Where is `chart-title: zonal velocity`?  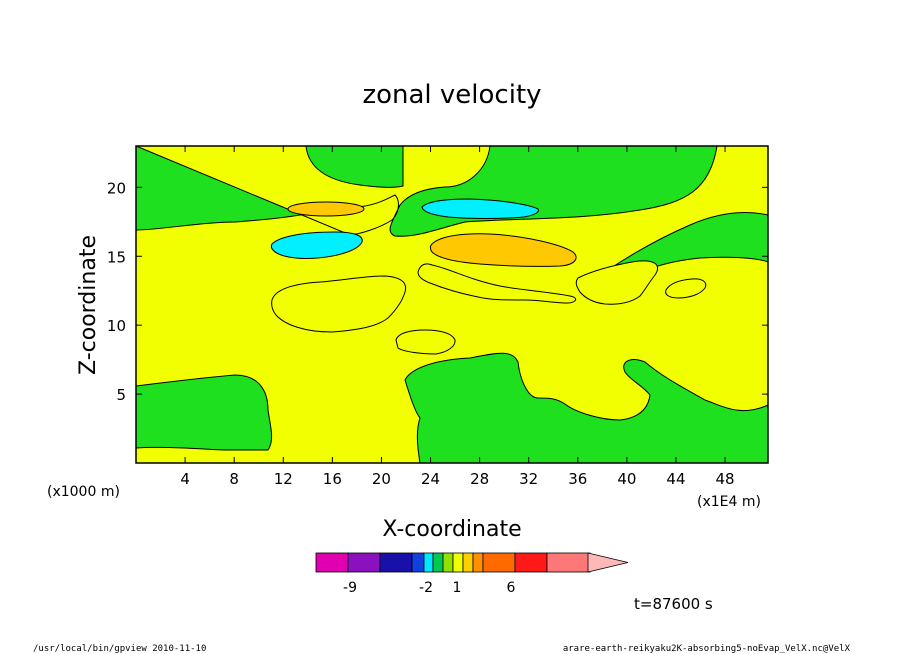
chart-title: zonal velocity is located at coordinates (451, 95).